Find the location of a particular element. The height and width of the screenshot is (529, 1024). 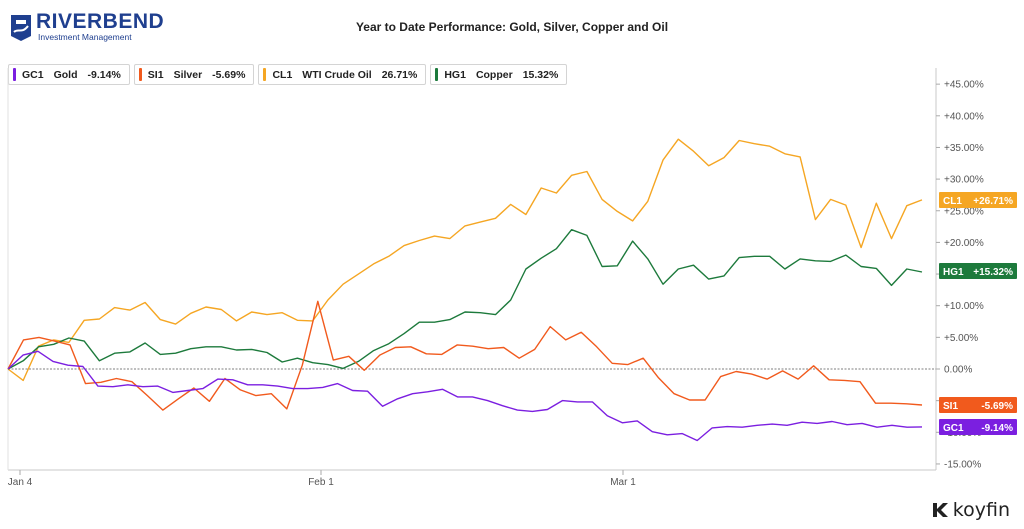

y-tick-label: +30.00% is located at coordinates (964, 180).